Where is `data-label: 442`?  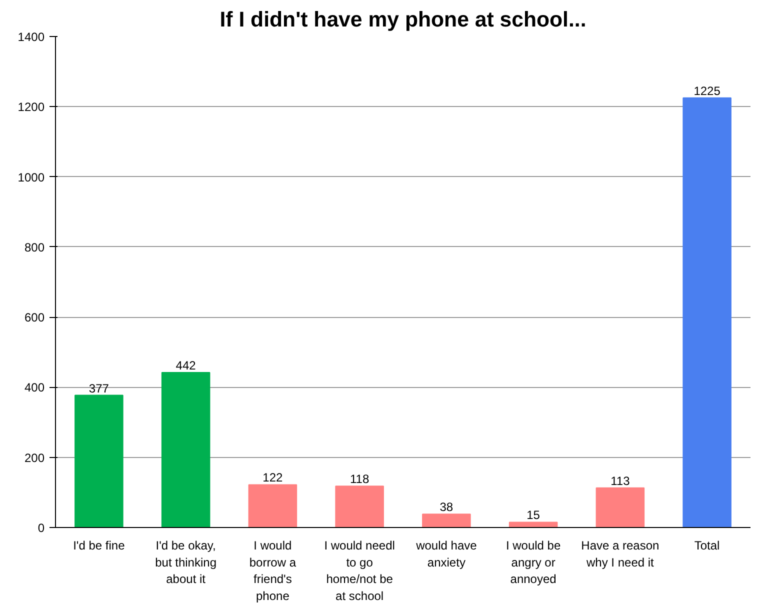 data-label: 442 is located at coordinates (186, 365).